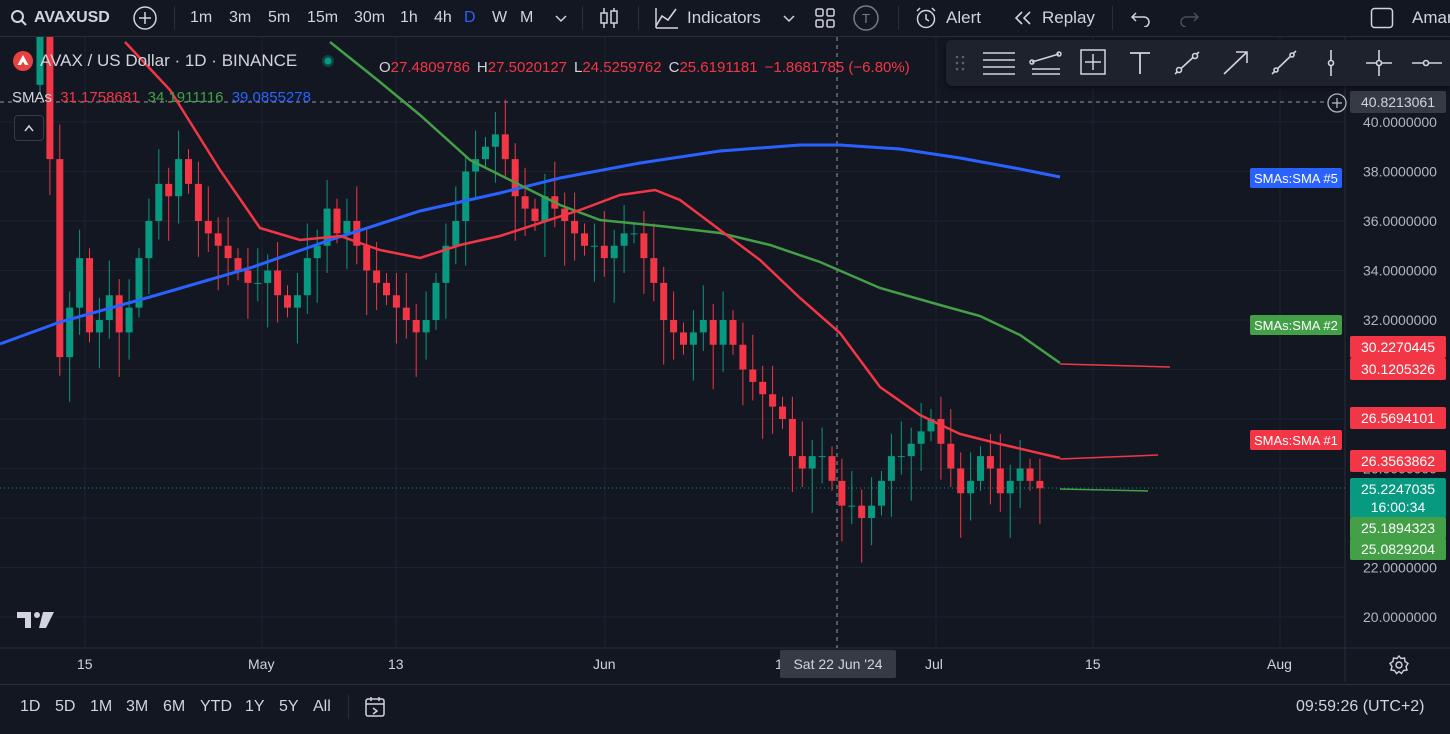  I want to click on range-5y: 5Y, so click(289, 706).